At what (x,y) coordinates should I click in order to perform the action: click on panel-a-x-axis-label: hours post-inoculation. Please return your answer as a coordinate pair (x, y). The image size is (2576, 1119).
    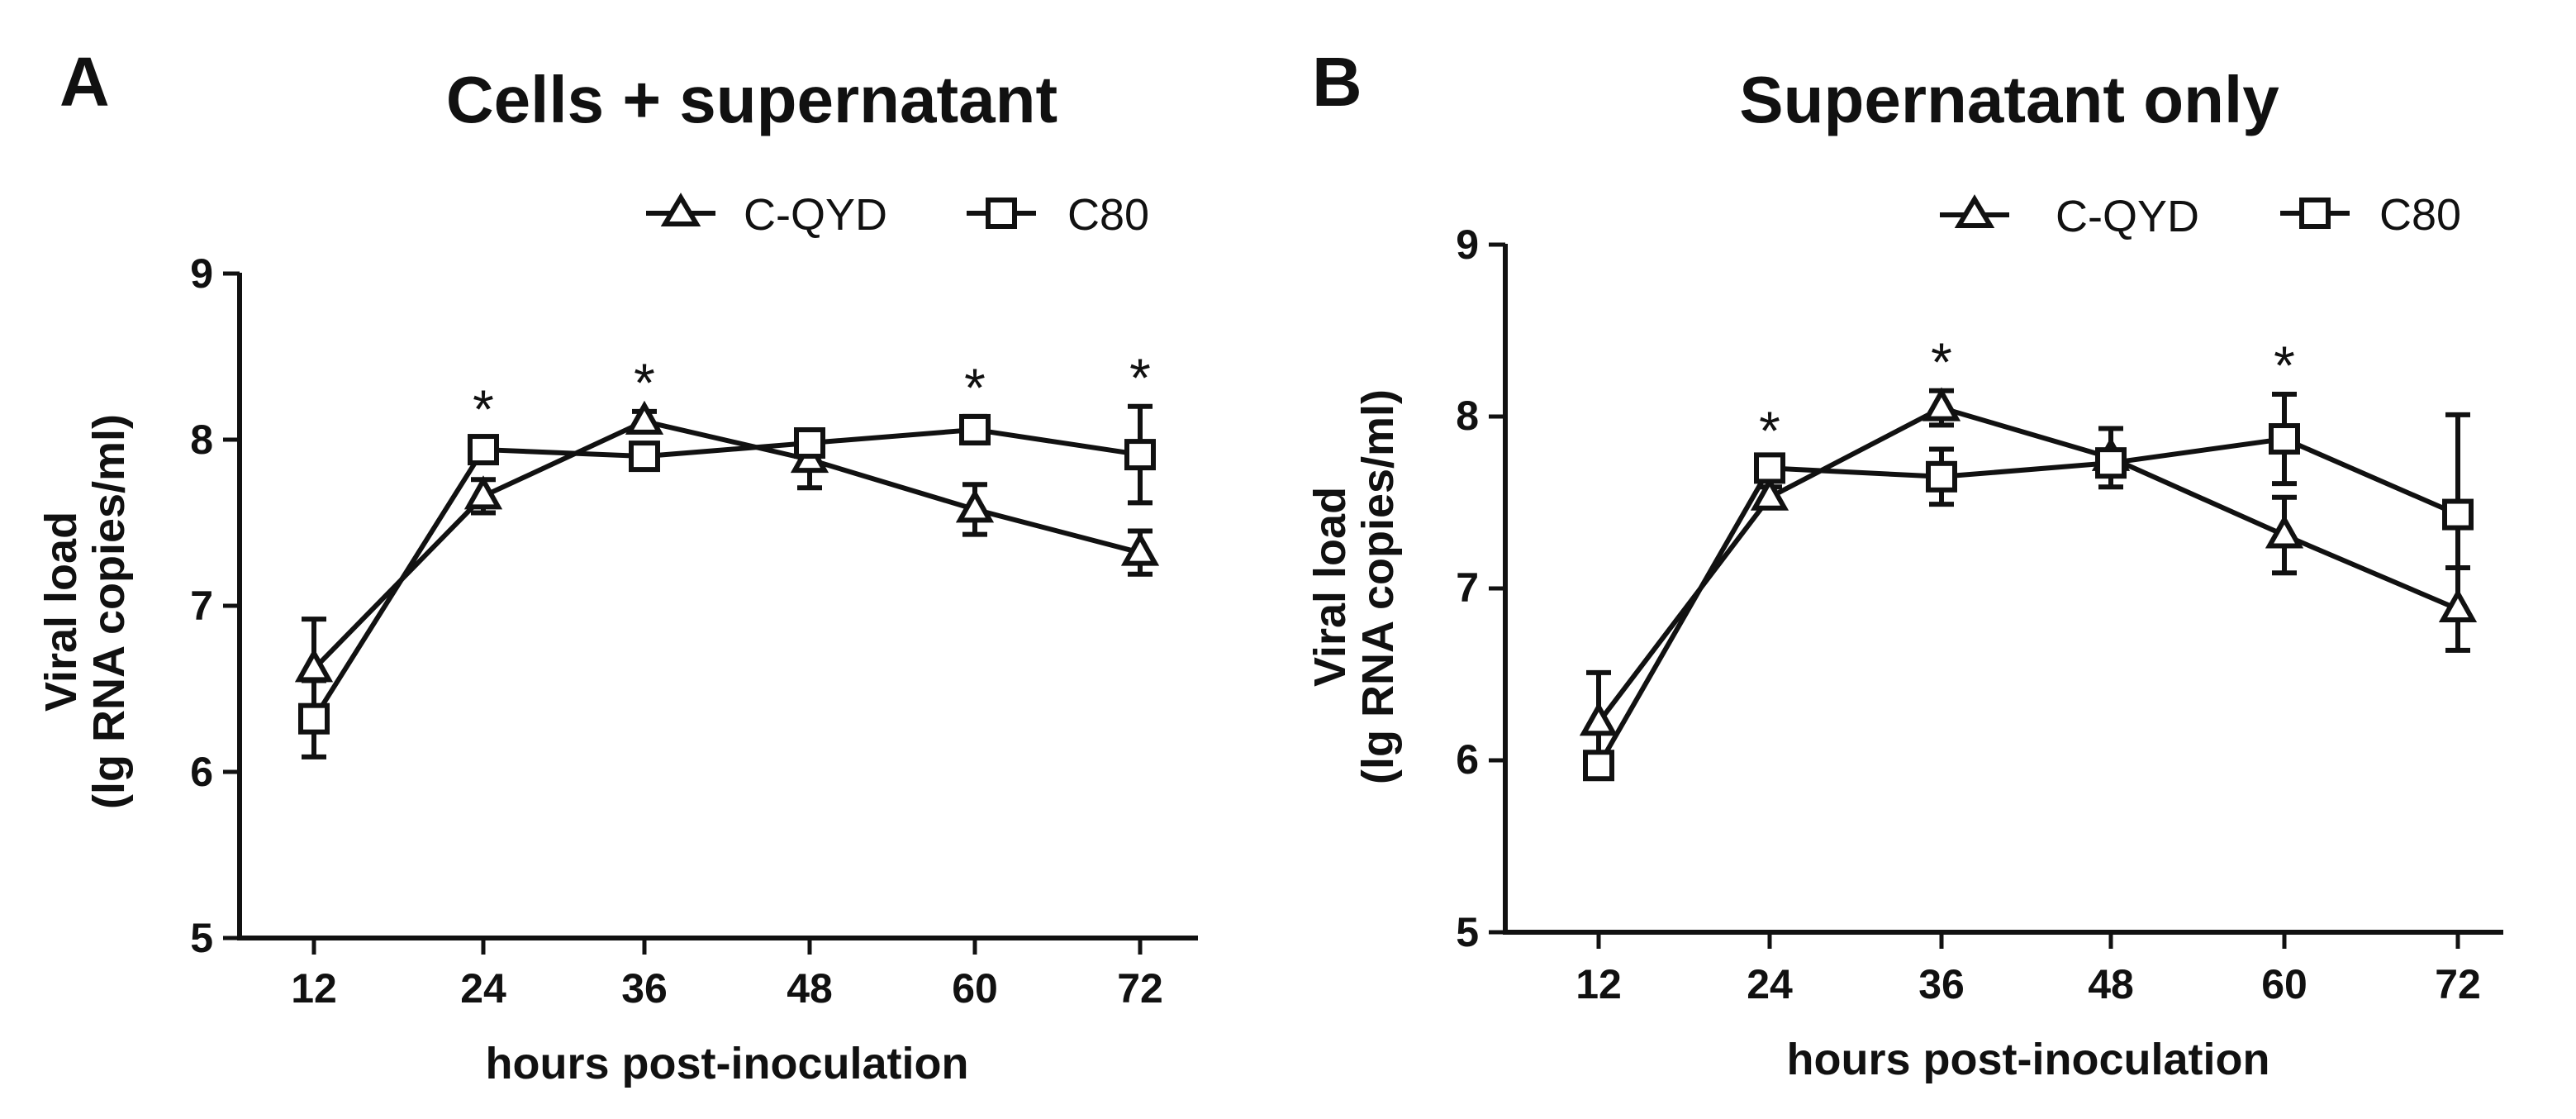
    Looking at the image, I should click on (727, 1063).